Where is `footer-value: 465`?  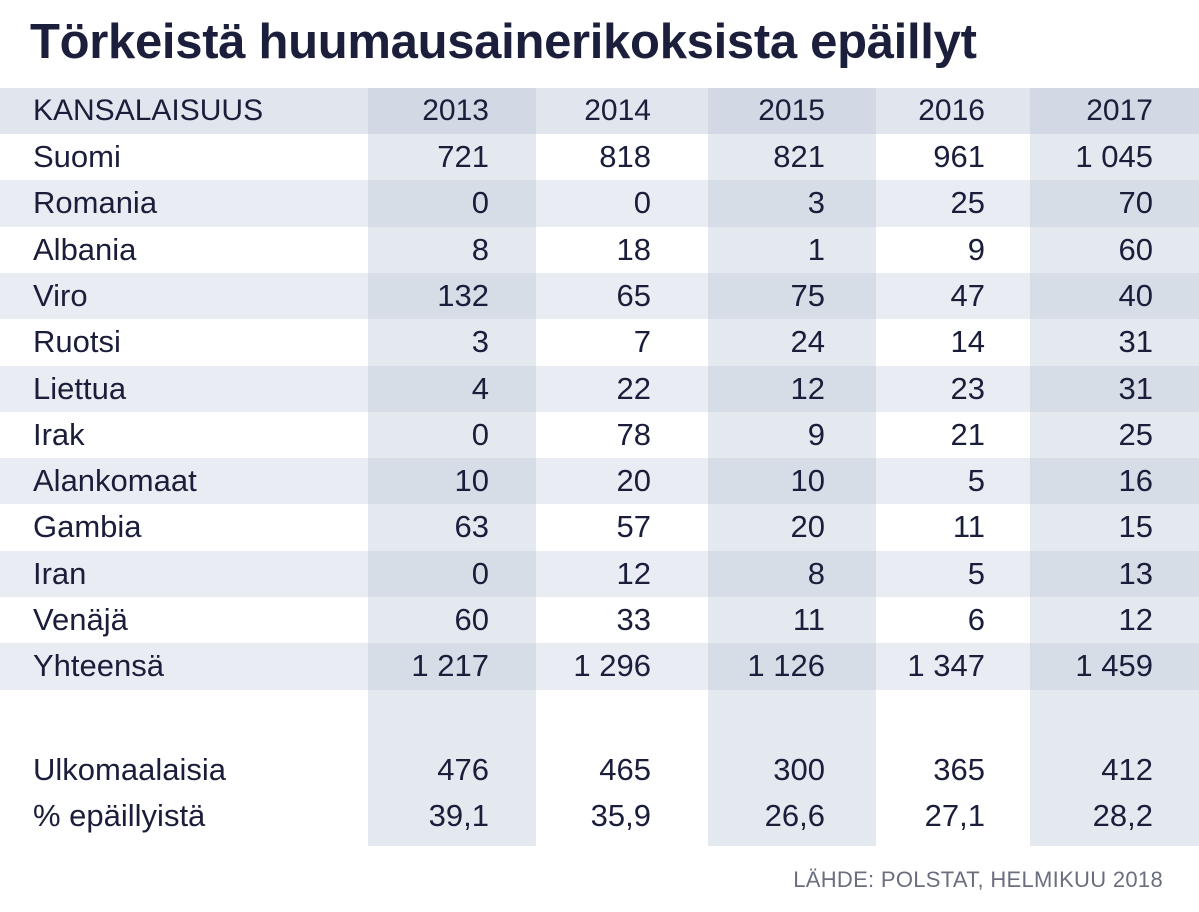
footer-value: 465 is located at coordinates (625, 769).